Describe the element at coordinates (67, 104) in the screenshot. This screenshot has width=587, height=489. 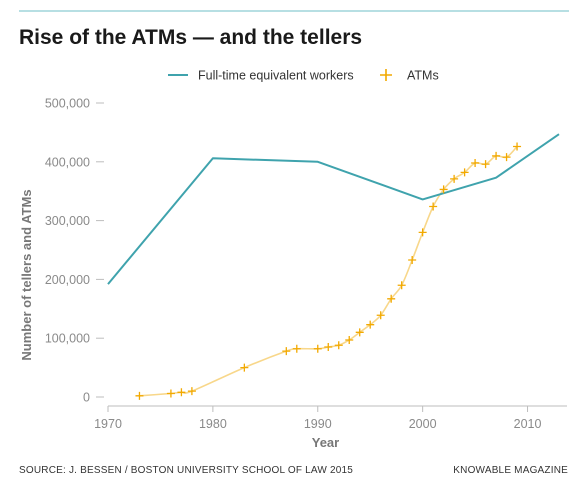
I see `y-tick-label: 500,000` at that location.